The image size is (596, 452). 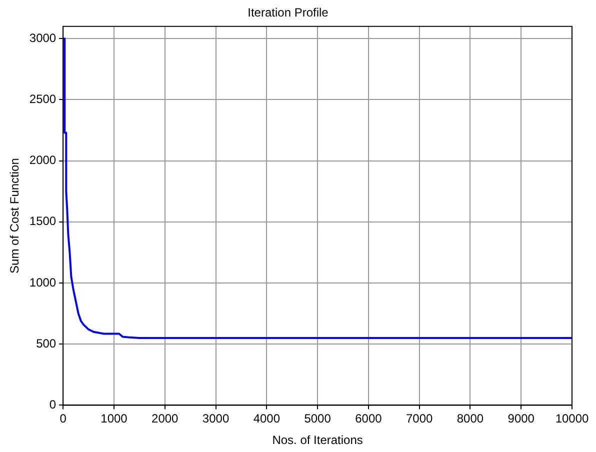 What do you see at coordinates (42, 160) in the screenshot?
I see `y-tick-label: 2000` at bounding box center [42, 160].